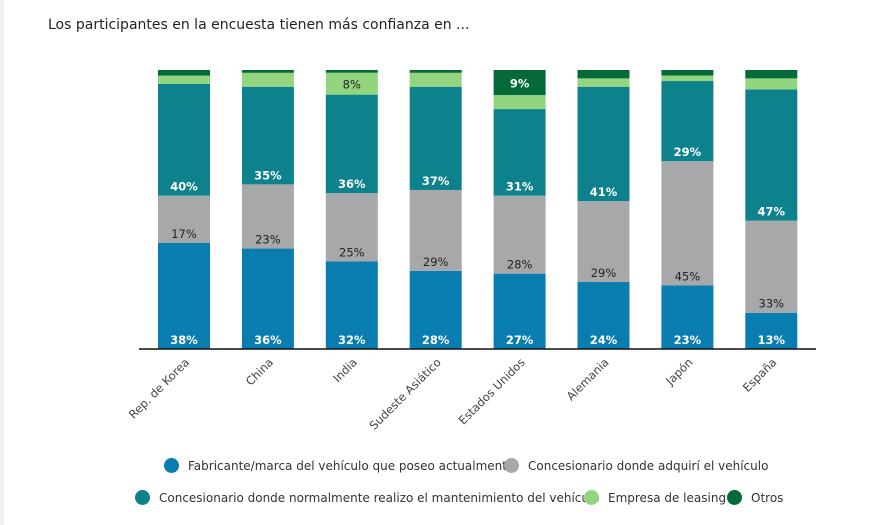 The height and width of the screenshot is (525, 880). Describe the element at coordinates (159, 388) in the screenshot. I see `x-tick-label: Rep. de Korea` at that location.